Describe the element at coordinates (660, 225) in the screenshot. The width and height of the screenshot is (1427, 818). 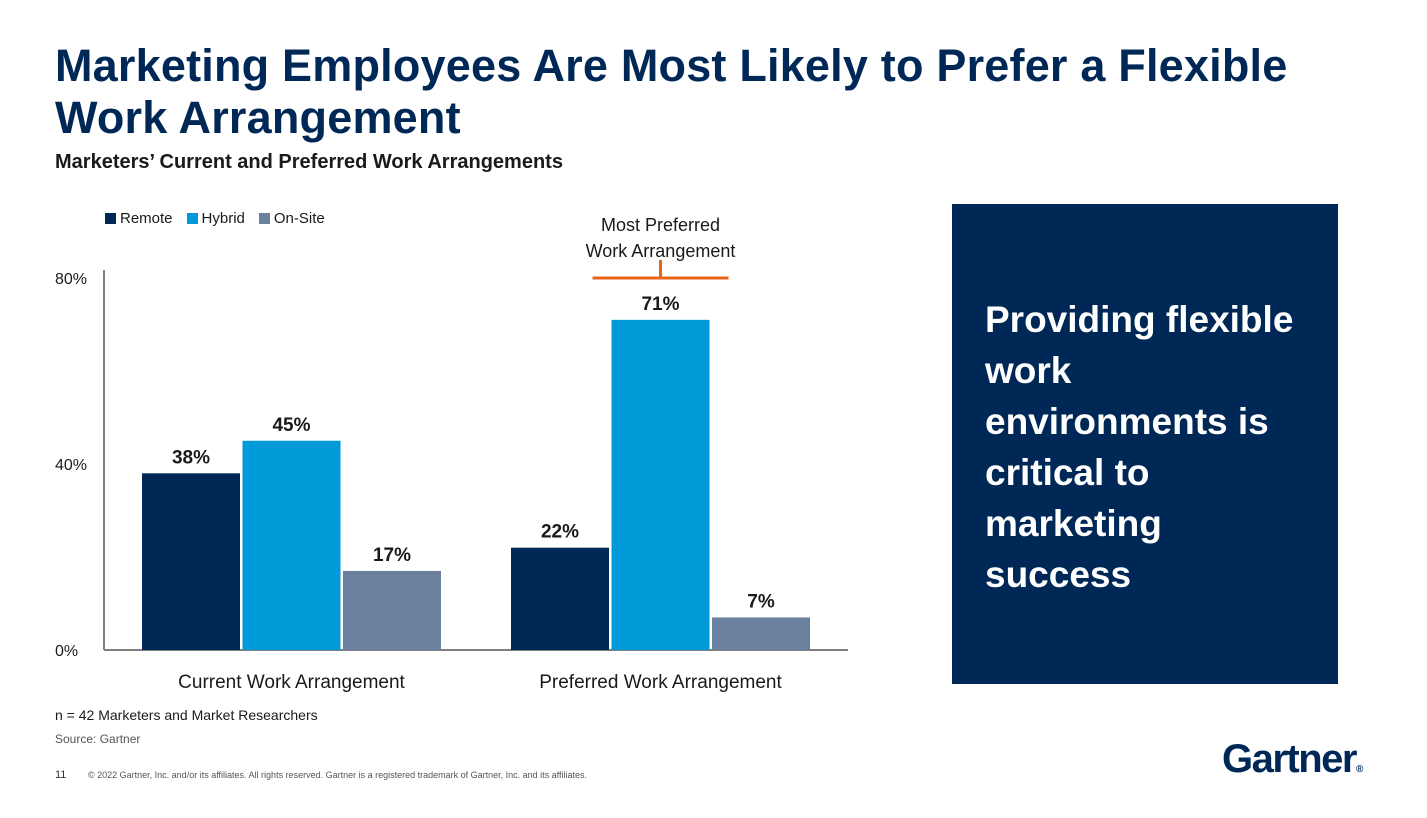
I see `annotation-text-line1: Most Preferred` at that location.